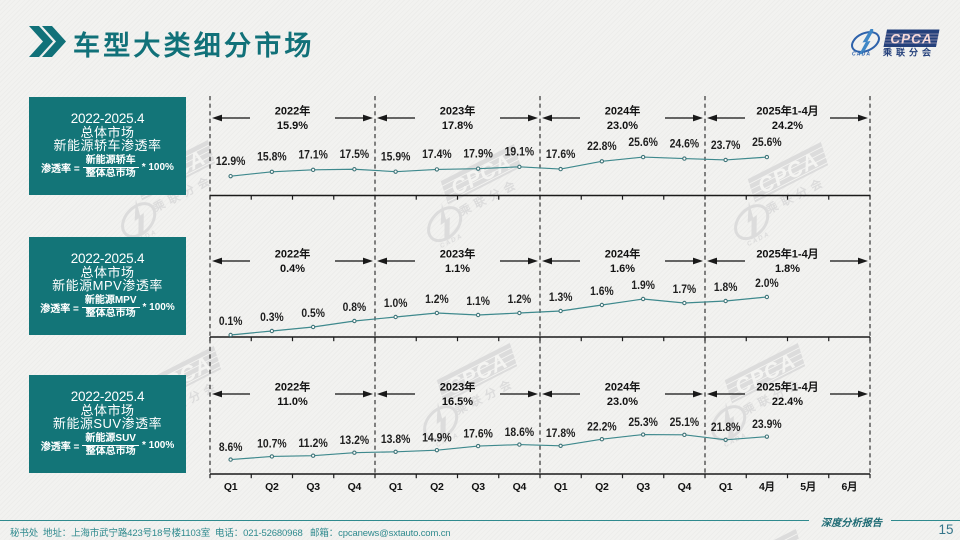 This screenshot has height=540, width=960. I want to click on svg-text: 17.9%, so click(478, 153).